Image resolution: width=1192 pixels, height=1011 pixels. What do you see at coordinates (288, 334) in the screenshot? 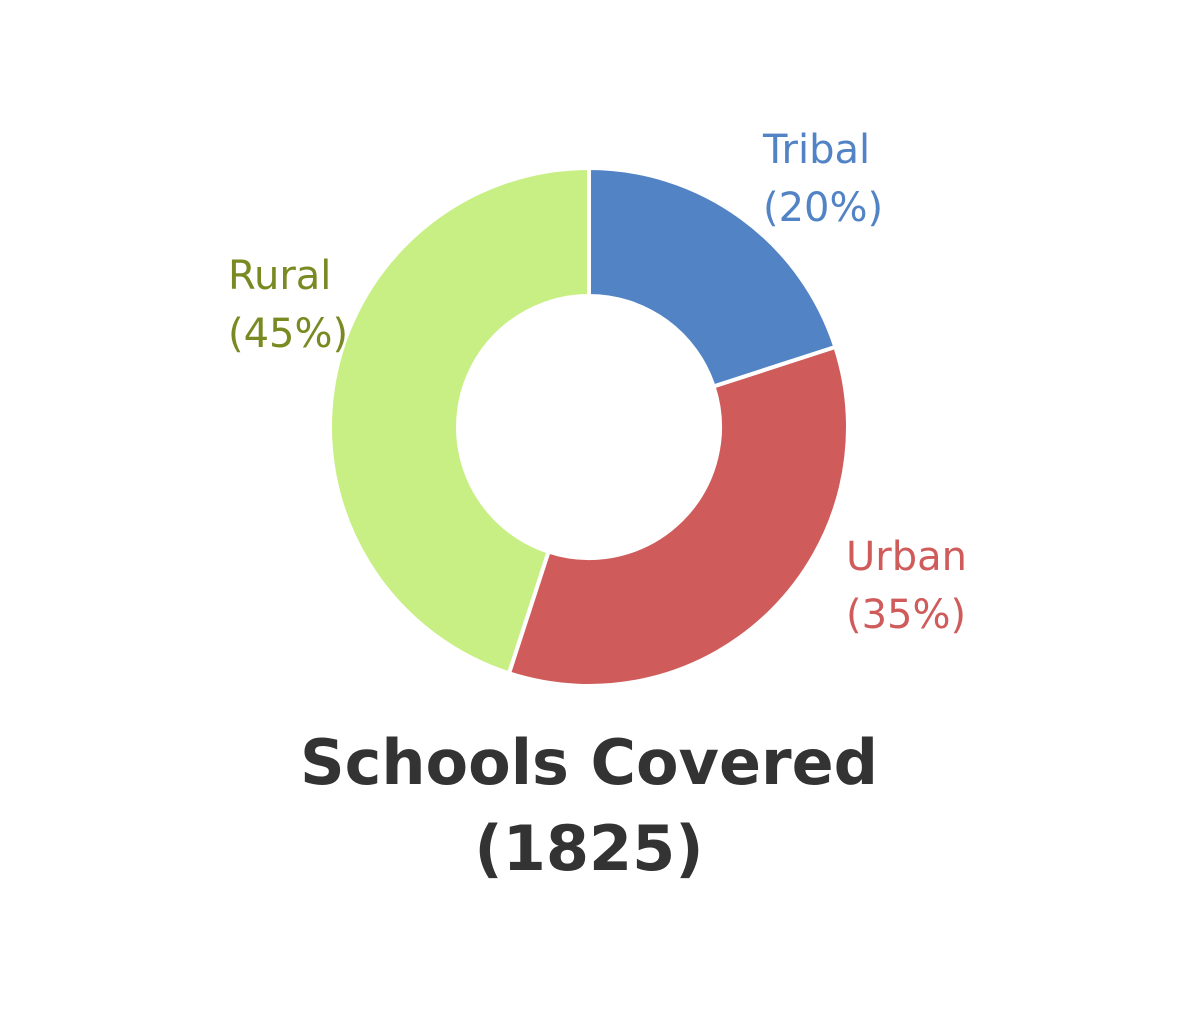
I see `slice-percent-rural: (45%)` at bounding box center [288, 334].